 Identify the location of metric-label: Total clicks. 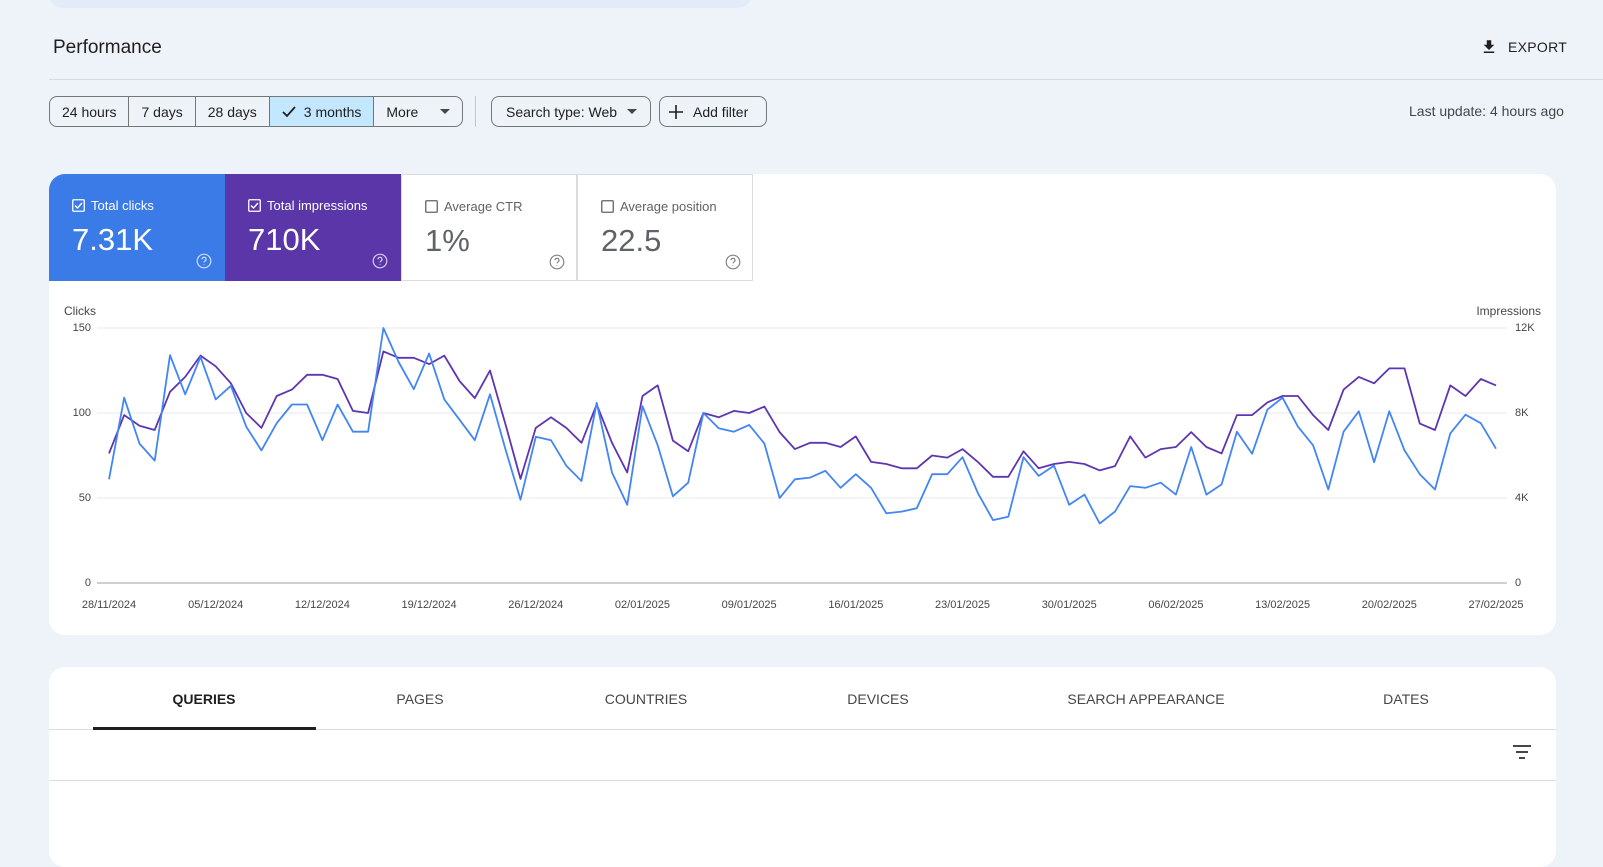
(122, 205).